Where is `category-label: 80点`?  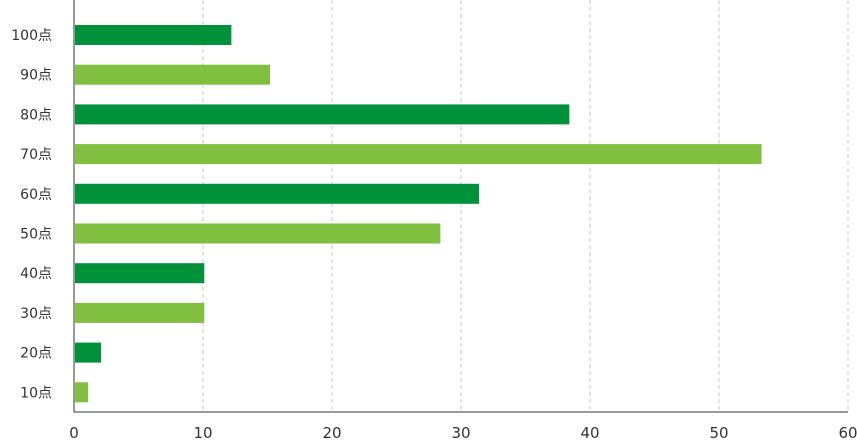 category-label: 80点 is located at coordinates (36, 115).